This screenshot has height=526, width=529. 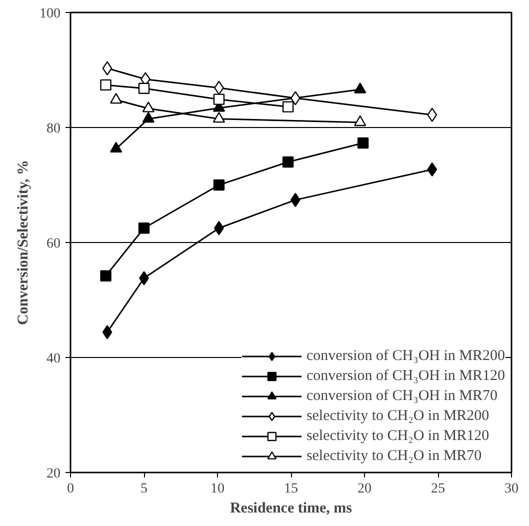 I want to click on y-axis-title: Conversion/Selectivity, %, so click(x=24, y=242).